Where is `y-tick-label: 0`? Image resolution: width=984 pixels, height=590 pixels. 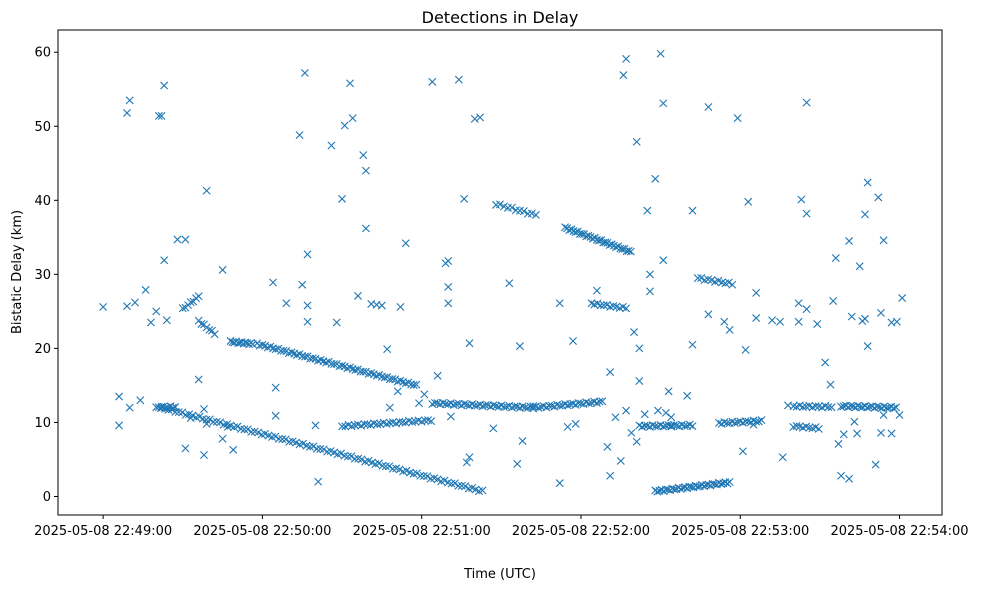
y-tick-label: 0 is located at coordinates (47, 497).